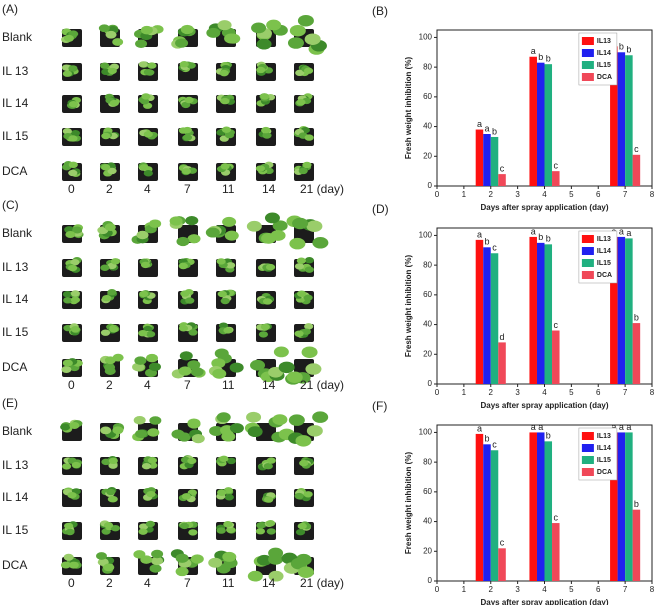  I want to click on x-tick-label: 0, so click(437, 194).